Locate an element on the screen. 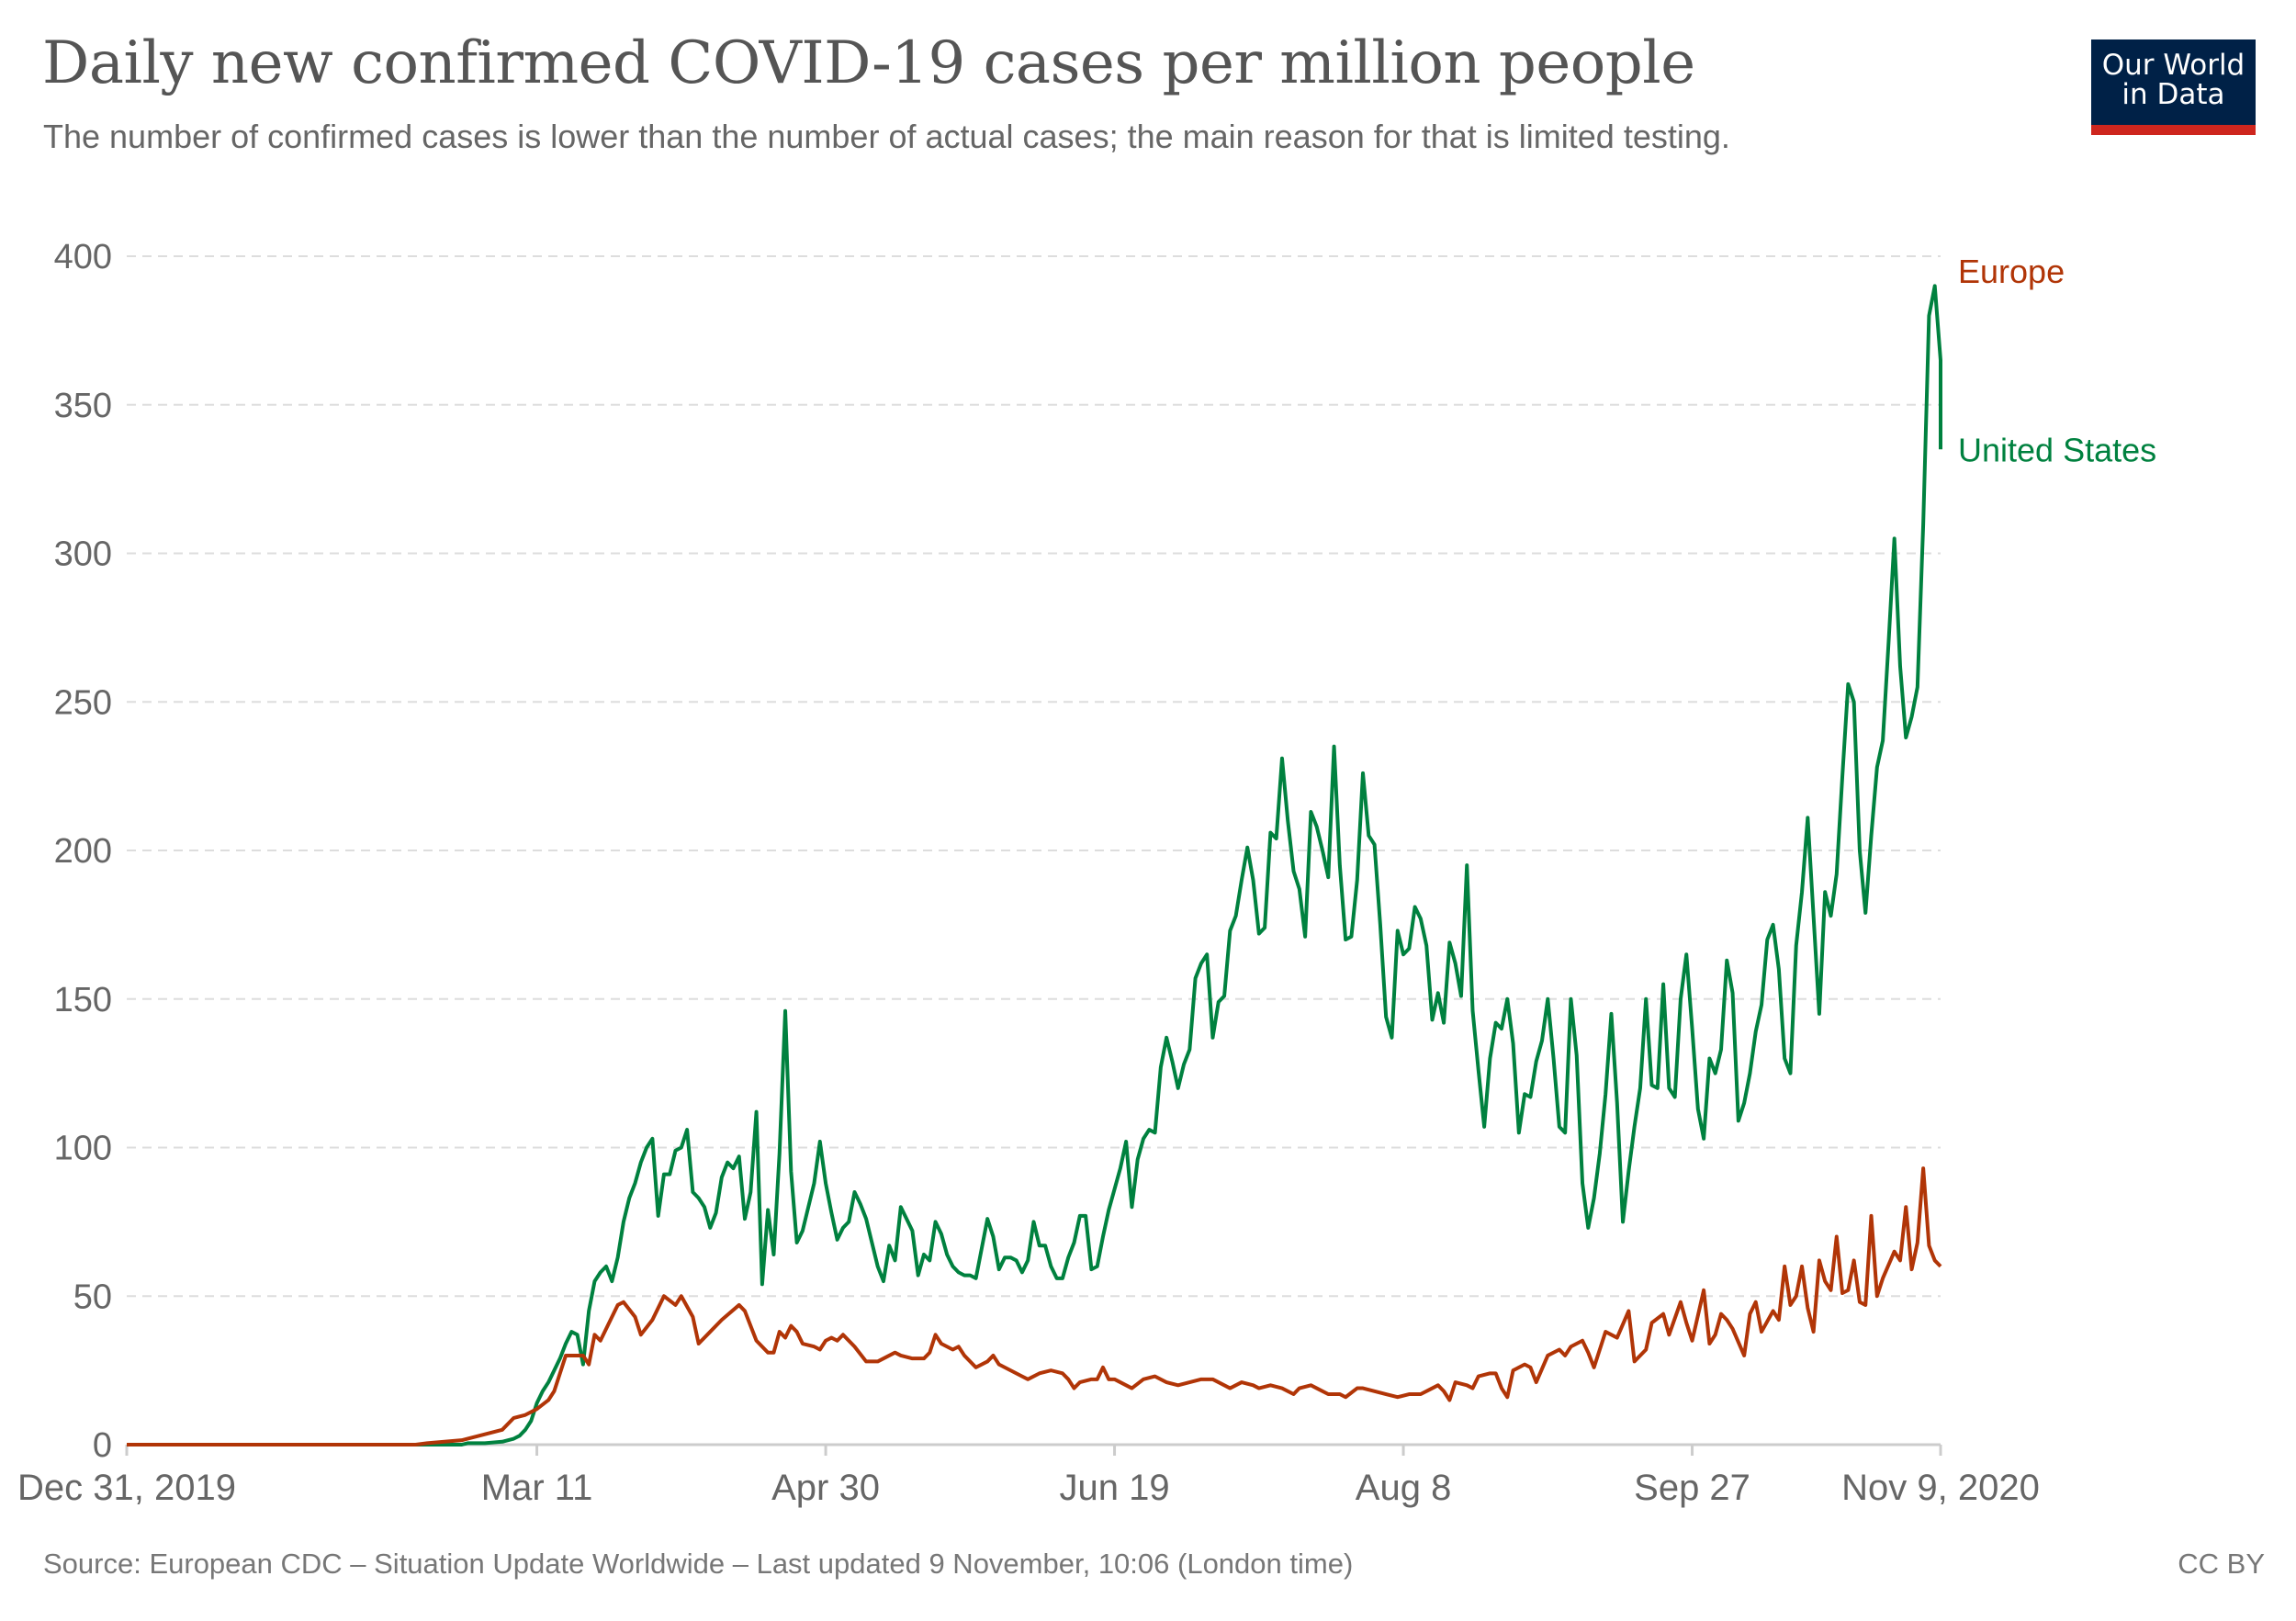 This screenshot has width=2296, height=1621. x-tick-label: Mar 11 is located at coordinates (537, 1488).